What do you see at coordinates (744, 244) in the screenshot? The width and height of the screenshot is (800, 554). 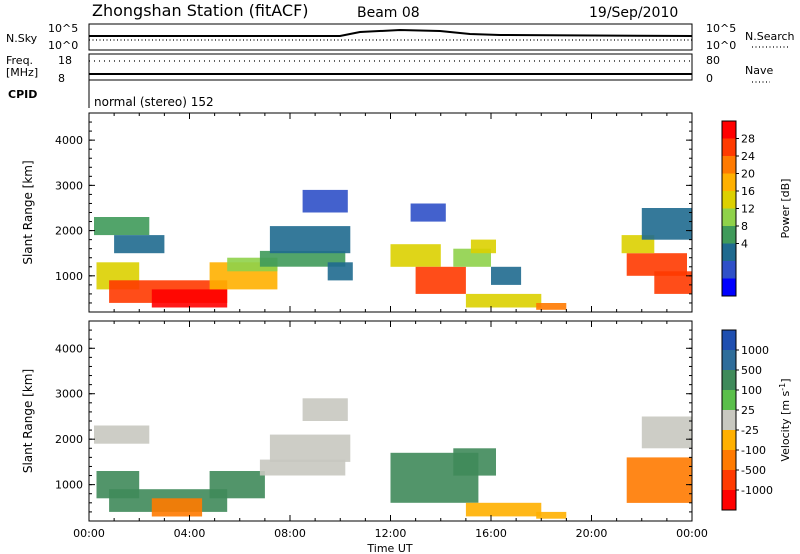 I see `colorbar-tick-label: 4` at bounding box center [744, 244].